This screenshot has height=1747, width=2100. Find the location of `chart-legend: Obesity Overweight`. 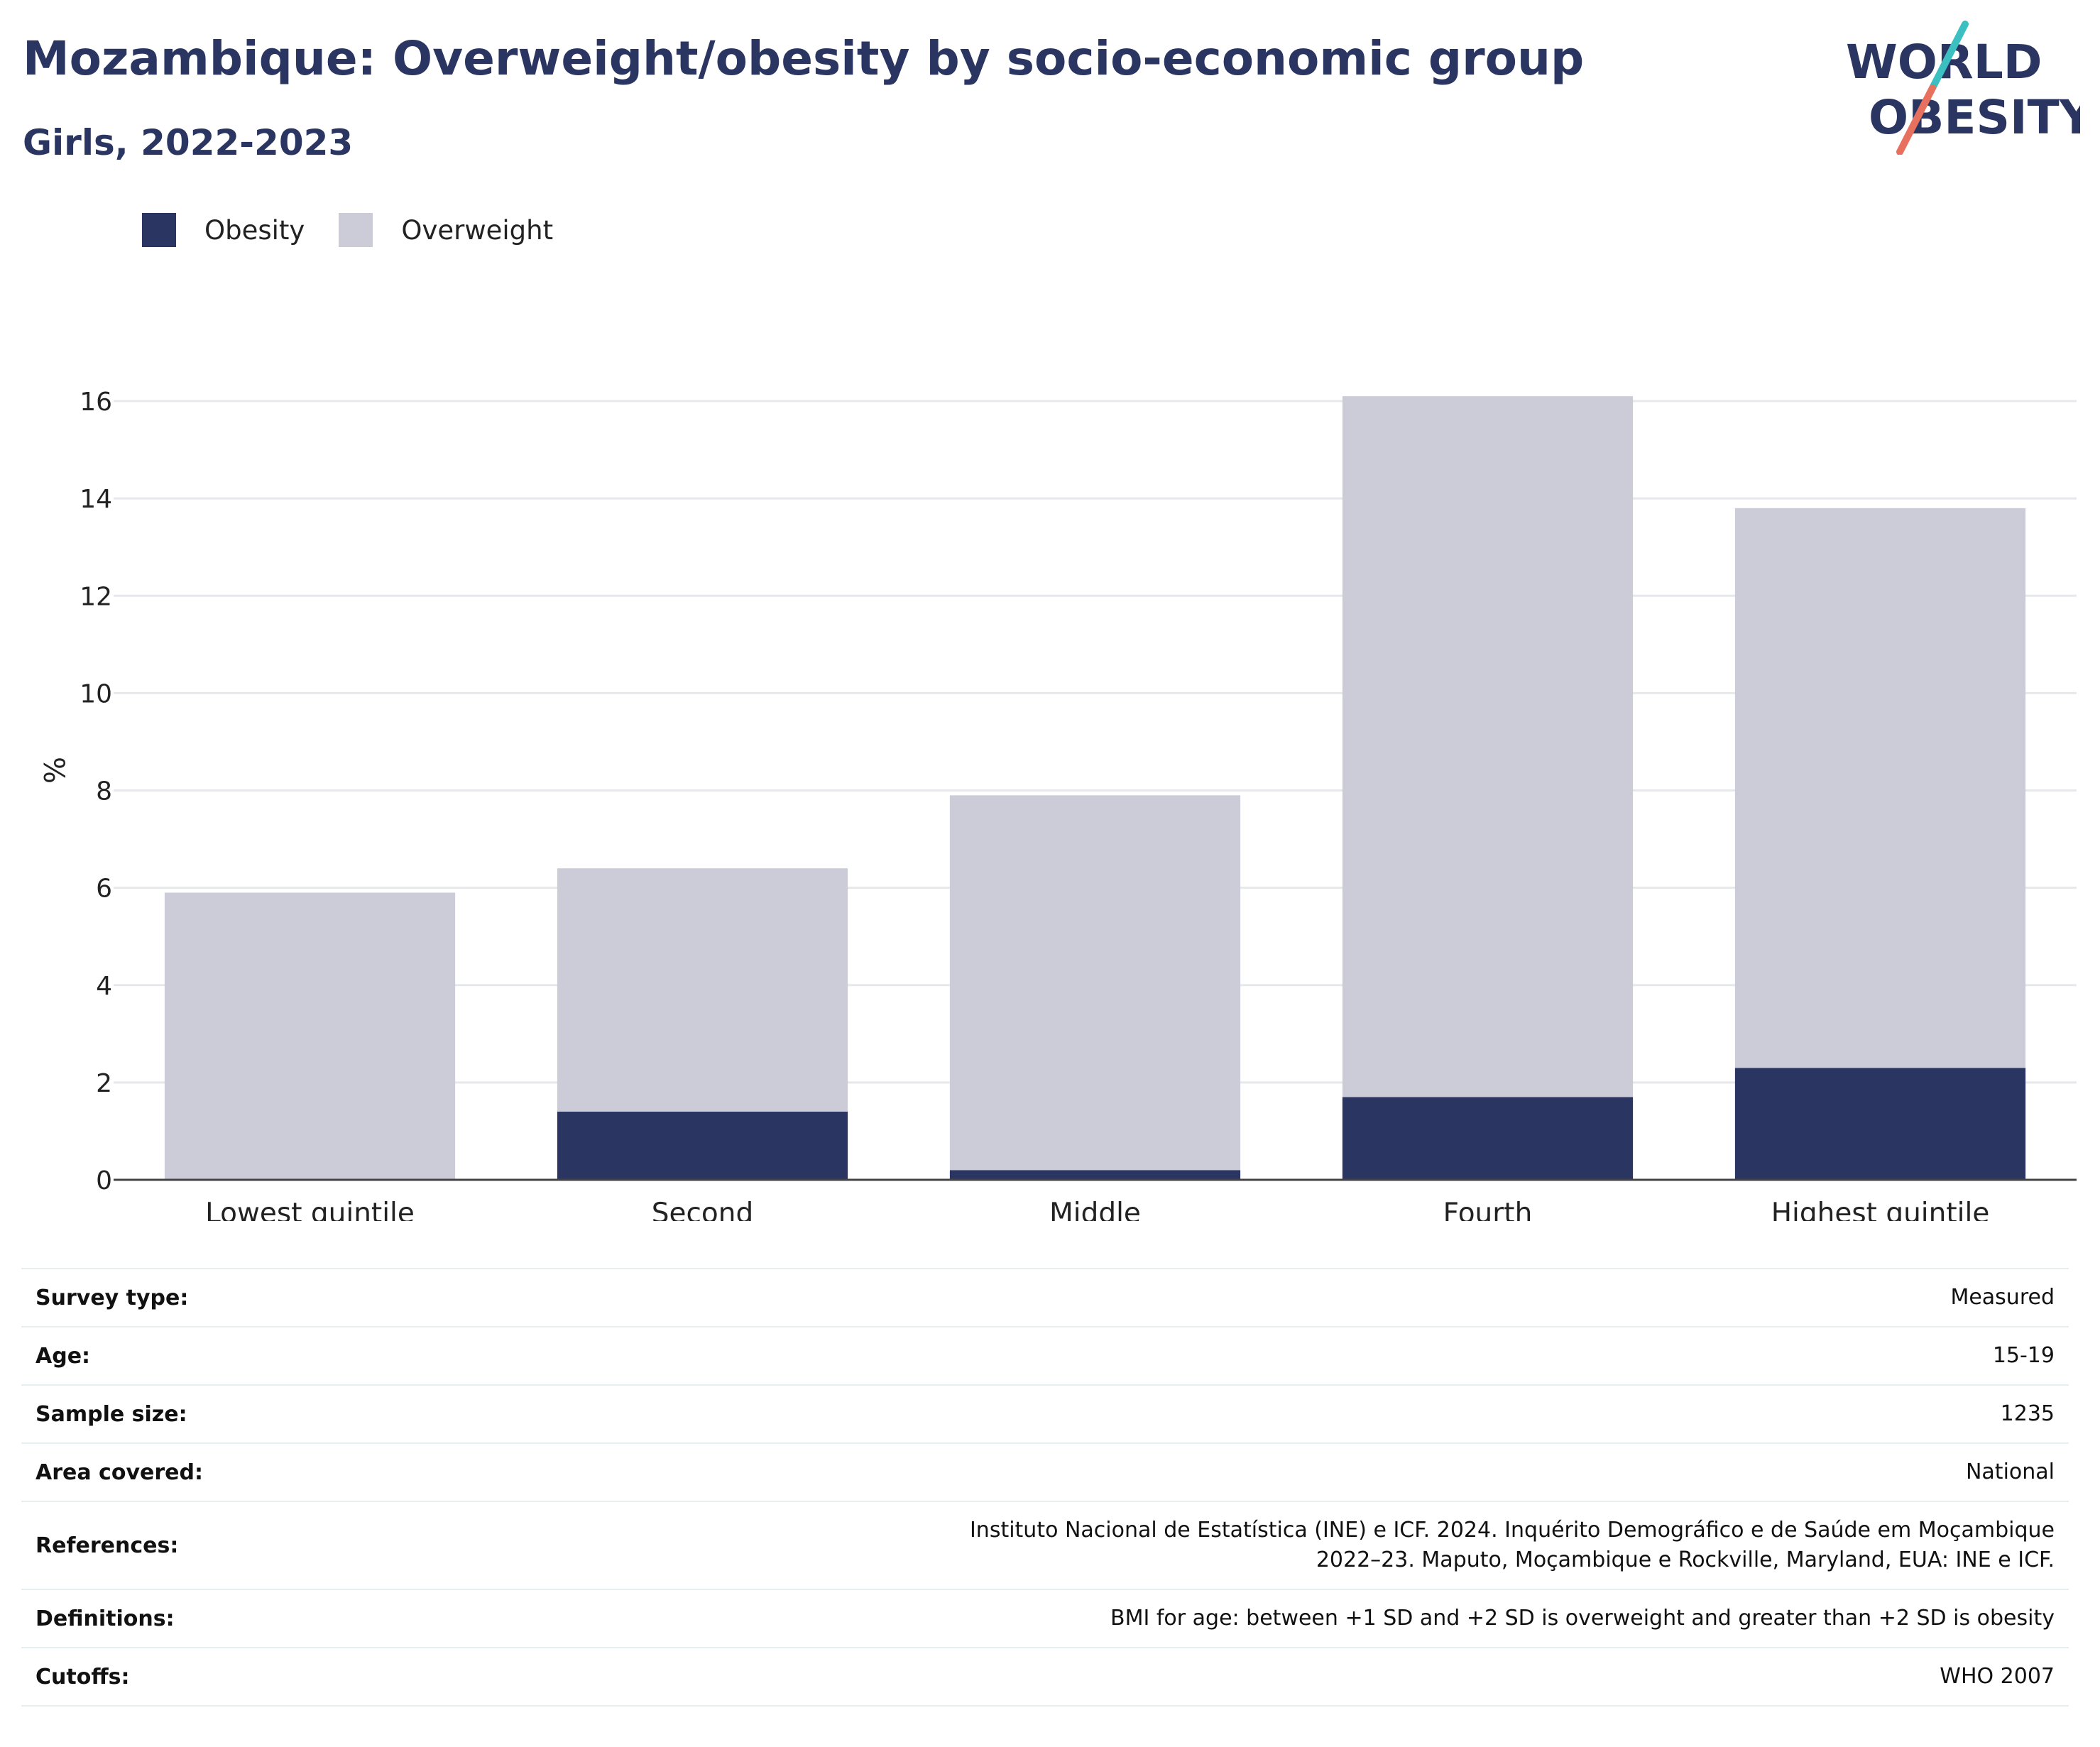

chart-legend: Obesity Overweight is located at coordinates (364, 230).